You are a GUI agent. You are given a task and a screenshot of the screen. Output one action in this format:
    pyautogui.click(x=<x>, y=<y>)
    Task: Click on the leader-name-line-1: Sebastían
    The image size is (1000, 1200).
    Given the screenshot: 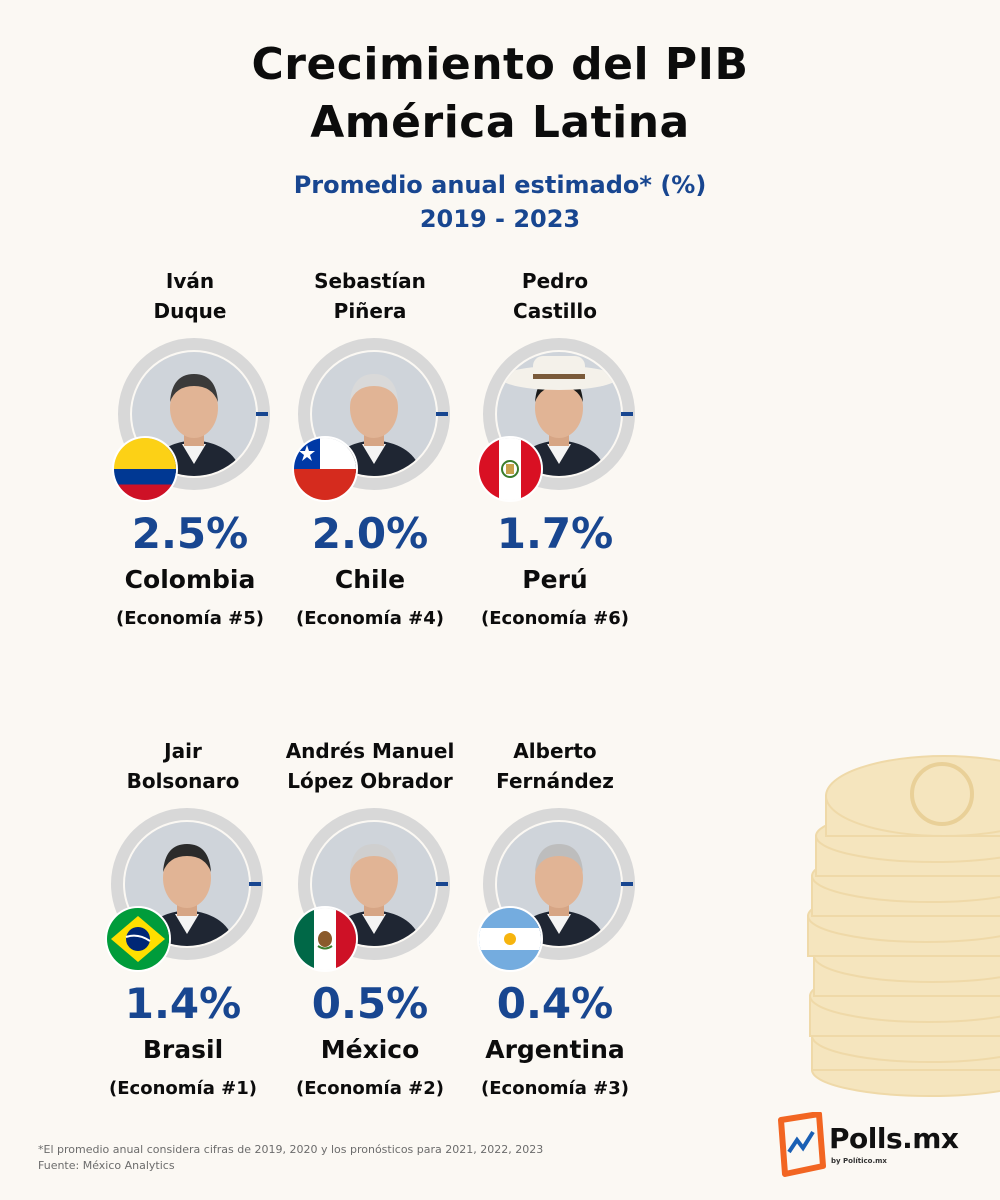 What is the action you would take?
    pyautogui.click(x=370, y=281)
    